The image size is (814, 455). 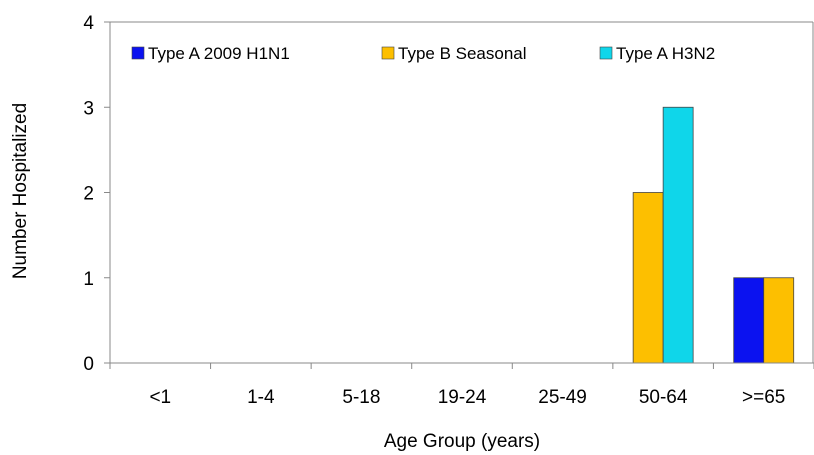 What do you see at coordinates (462, 397) in the screenshot?
I see `x-tick-label: 19-24` at bounding box center [462, 397].